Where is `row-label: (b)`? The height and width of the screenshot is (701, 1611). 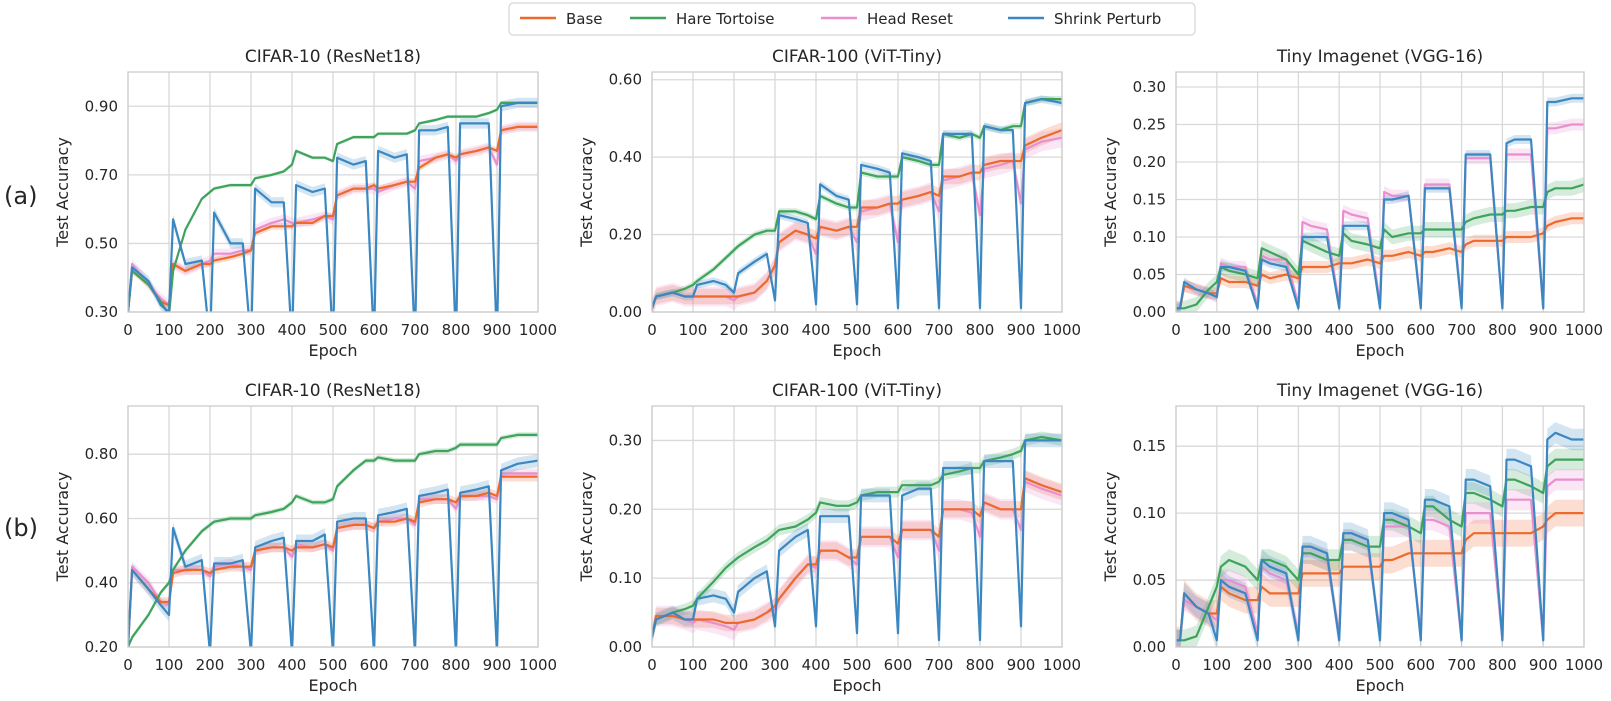 row-label: (b) is located at coordinates (21, 528).